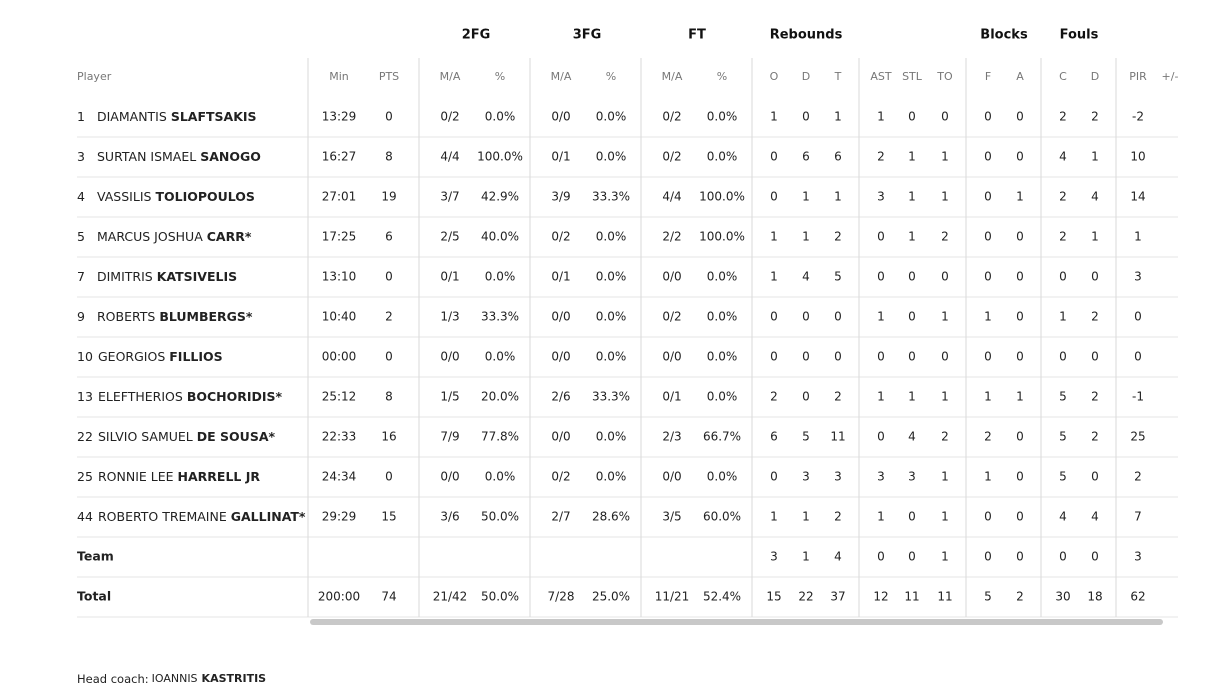  I want to click on player-name: 9 ROBERTS BLUMBERGS*, so click(165, 316).